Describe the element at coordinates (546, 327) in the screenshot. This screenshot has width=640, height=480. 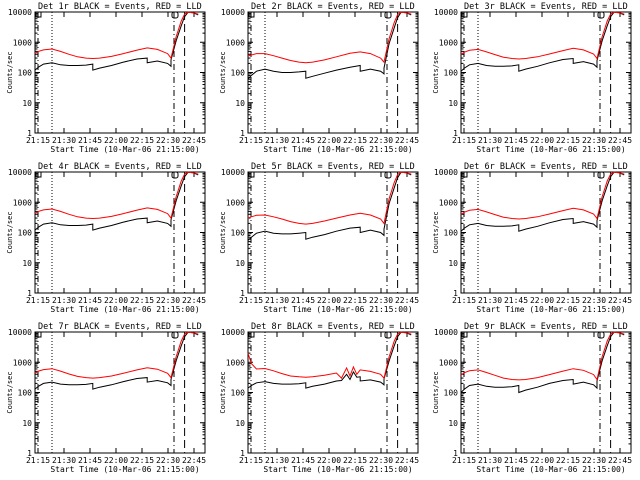
I see `panel-title: Det 9r BLACK = Events, RED = LLD` at that location.